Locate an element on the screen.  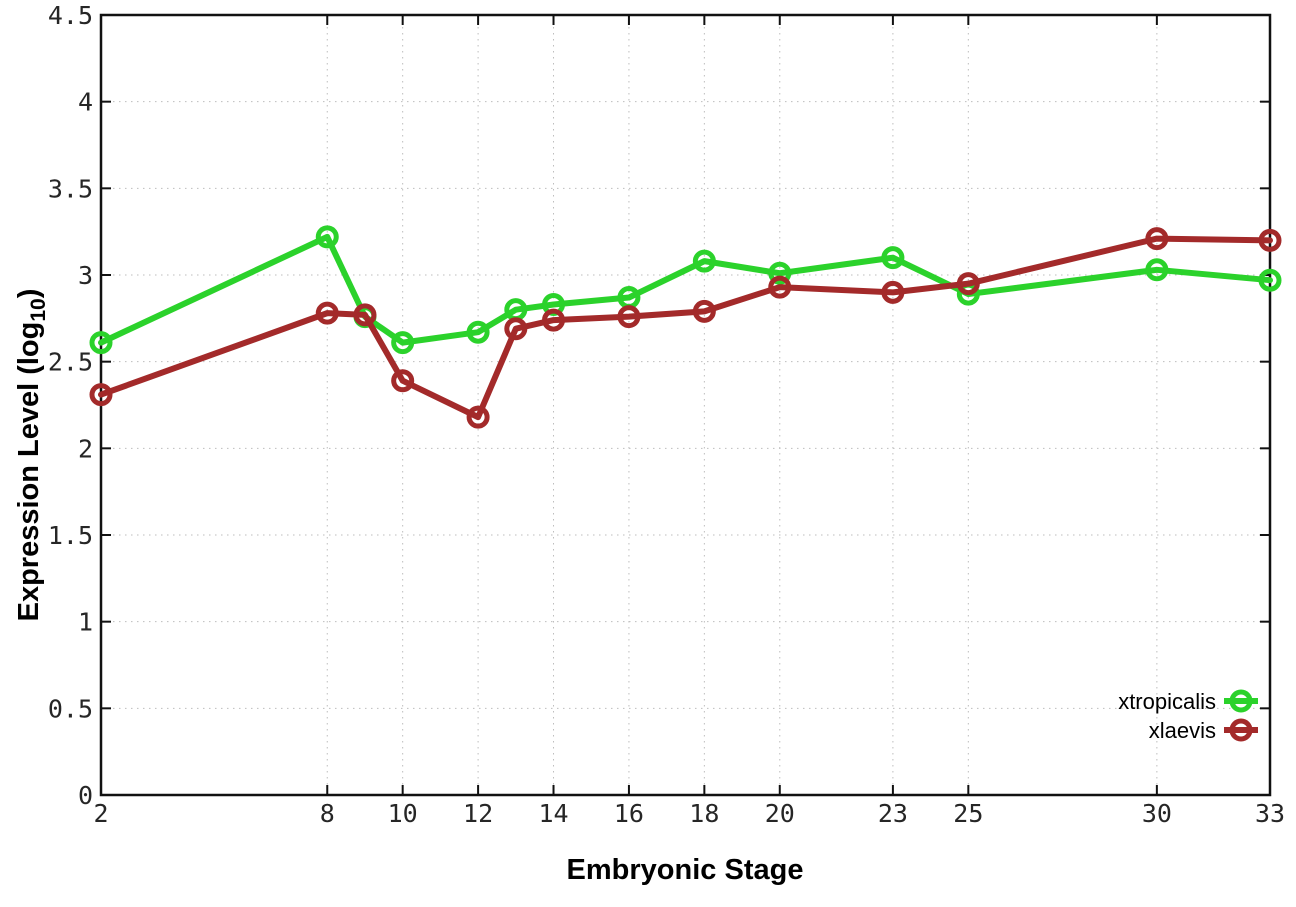
y-tick-label: 2.5 is located at coordinates (70, 362).